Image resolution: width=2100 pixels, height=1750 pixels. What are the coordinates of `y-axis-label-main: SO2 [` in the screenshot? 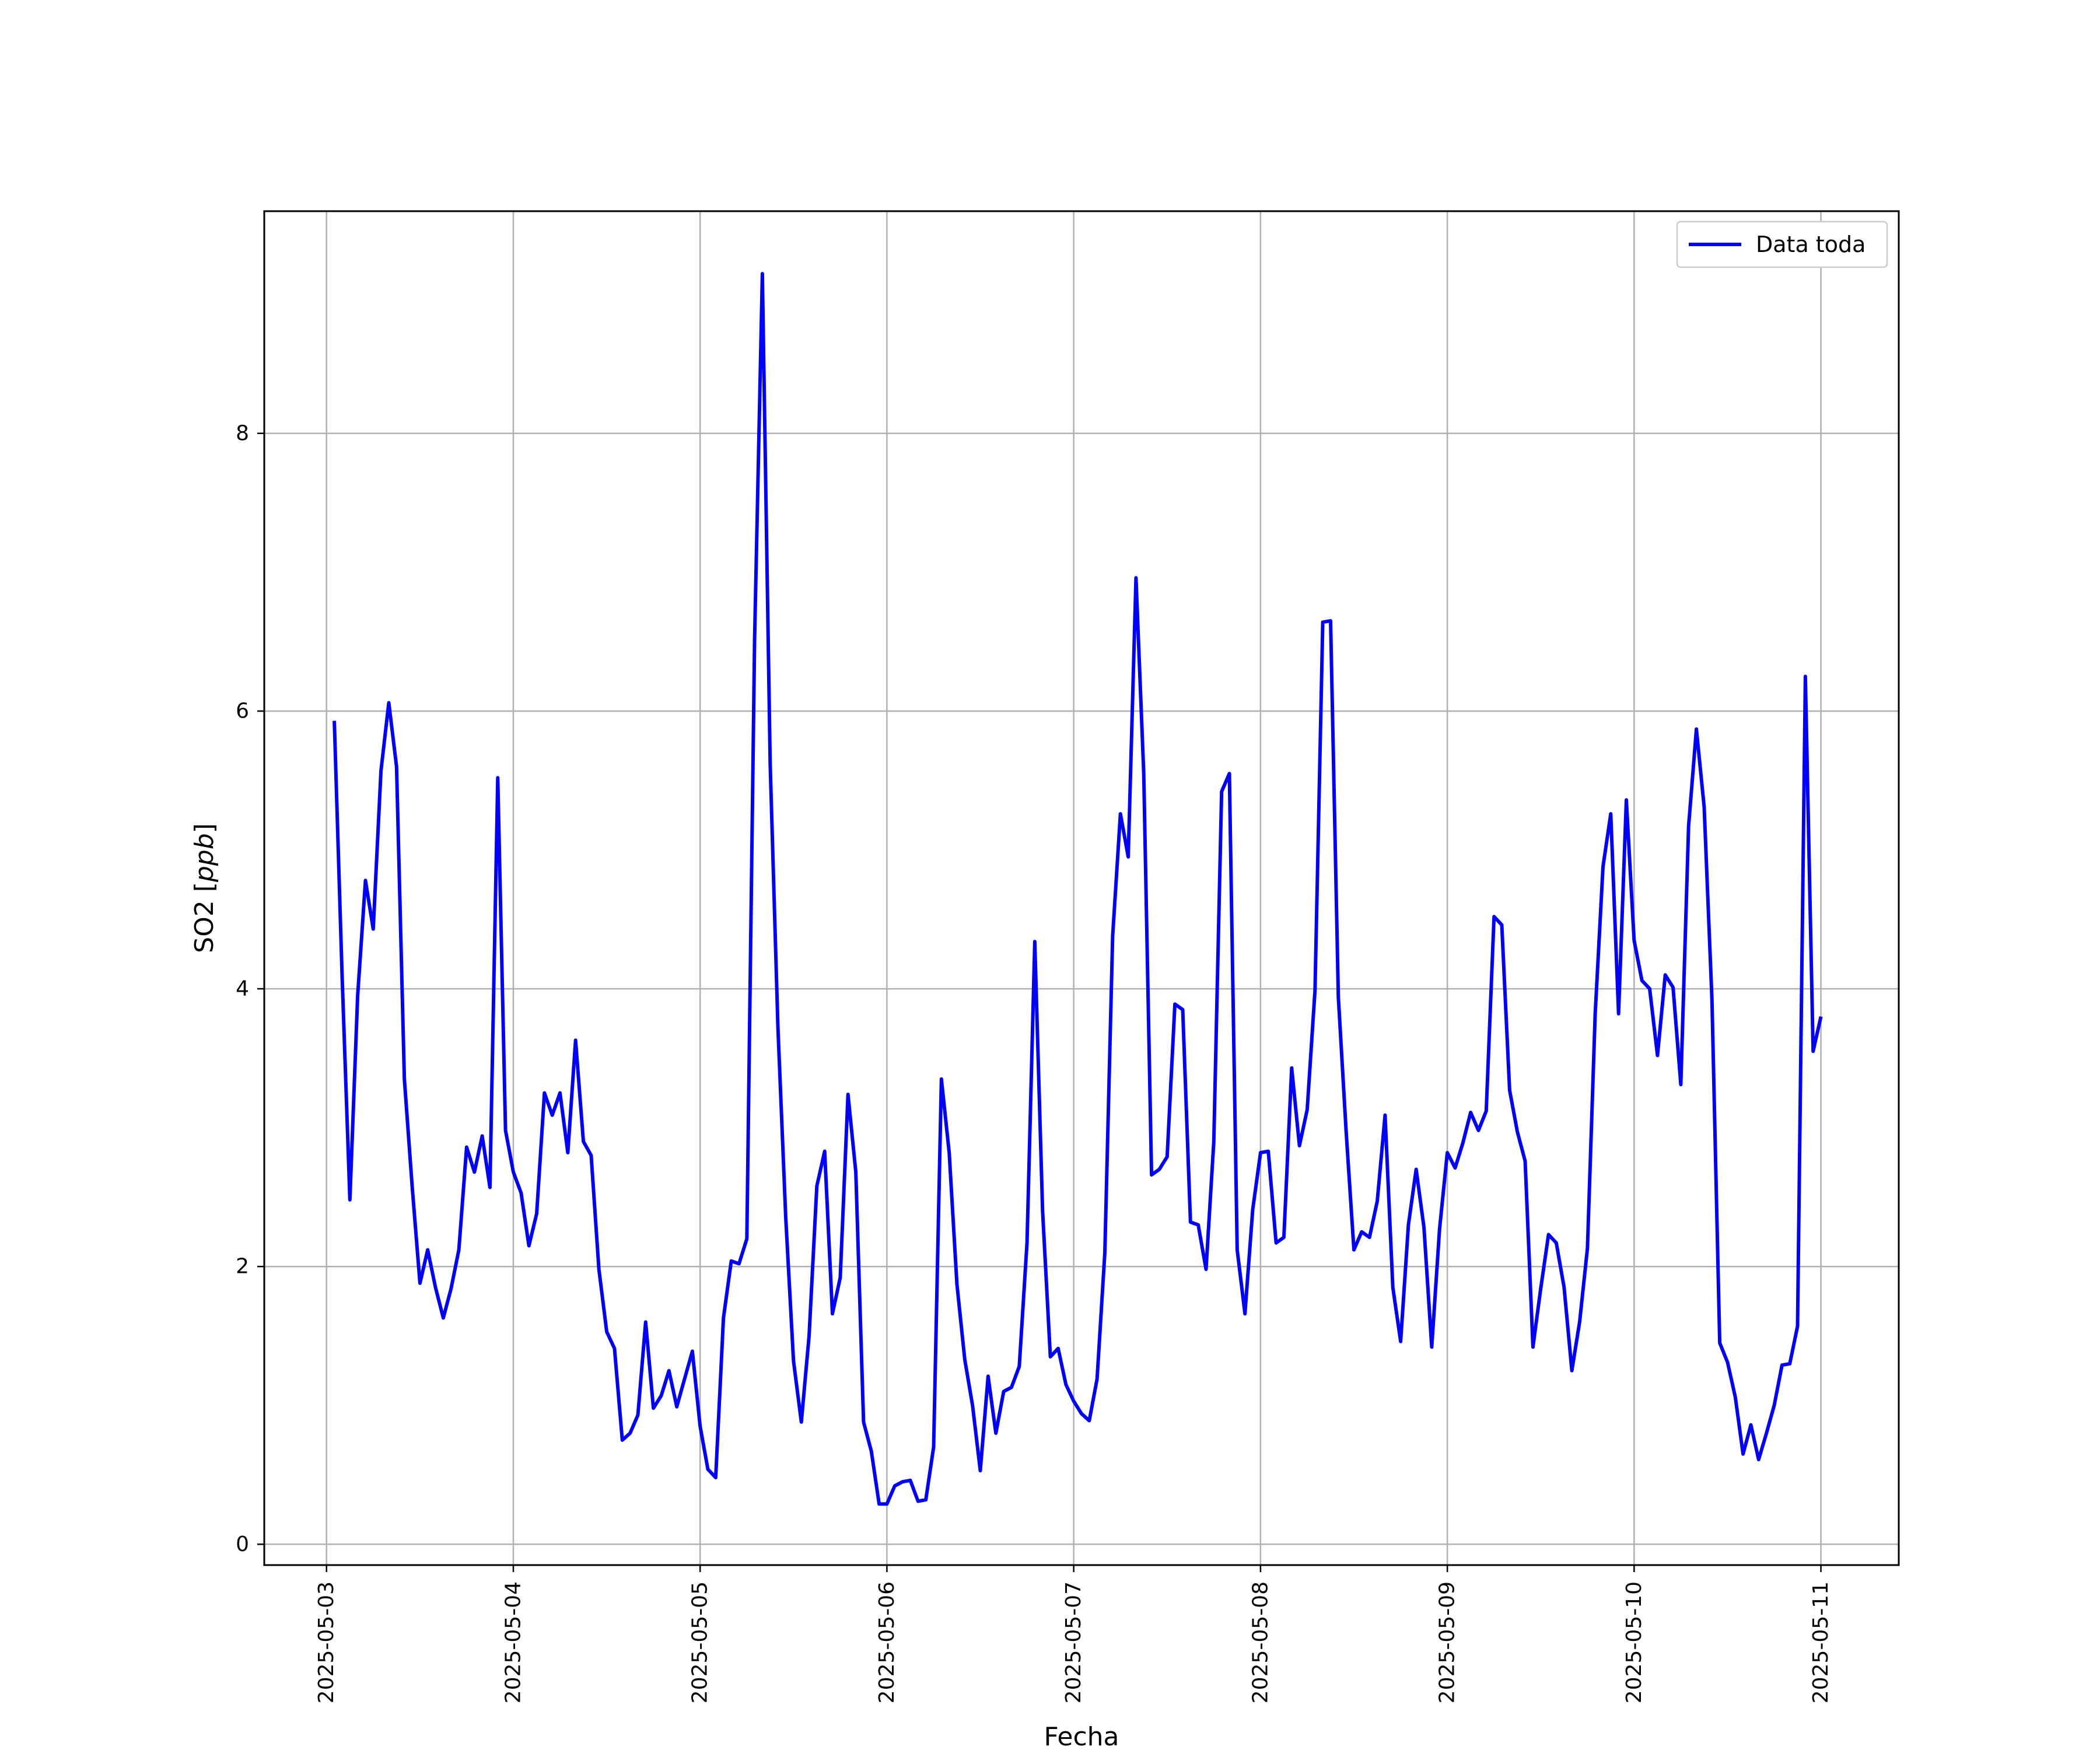 It's located at (204, 917).